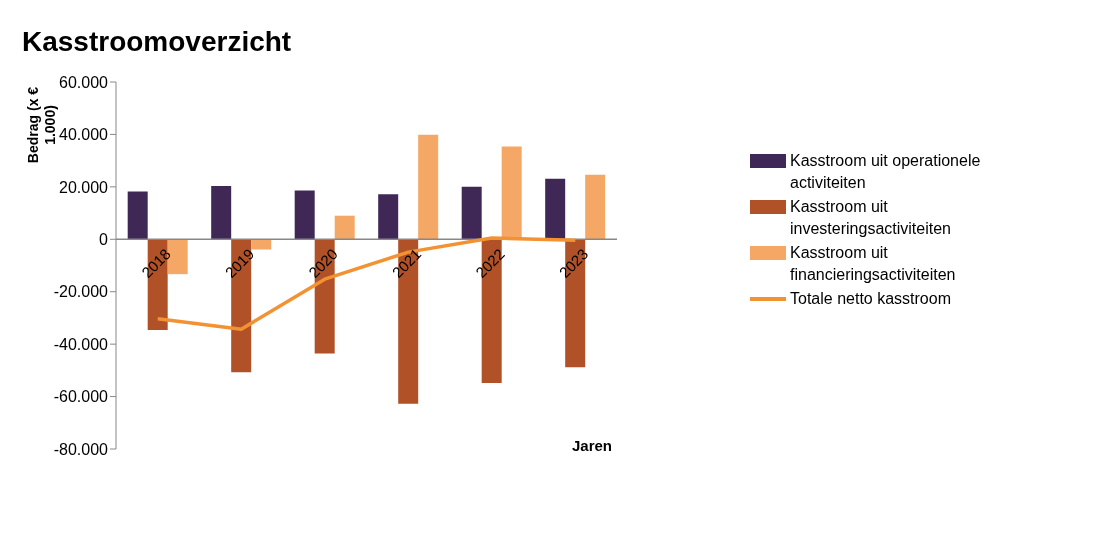 This screenshot has height=549, width=1098. I want to click on y-axis-title: Bedrag (x € 1.000), so click(42, 125).